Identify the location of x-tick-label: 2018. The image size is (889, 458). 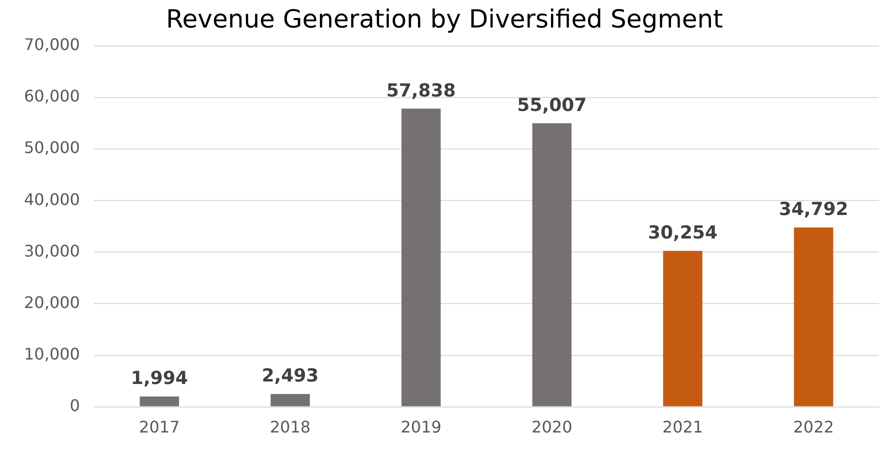
(290, 427).